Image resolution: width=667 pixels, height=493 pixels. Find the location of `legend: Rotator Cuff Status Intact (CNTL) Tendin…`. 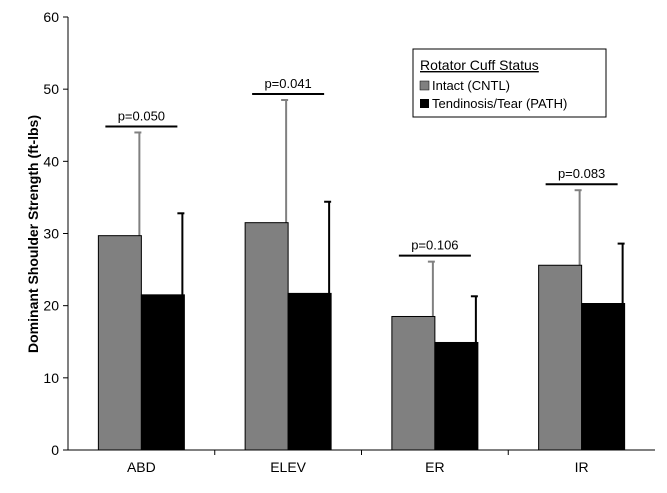

legend: Rotator Cuff Status Intact (CNTL) Tendin… is located at coordinates (509, 83).